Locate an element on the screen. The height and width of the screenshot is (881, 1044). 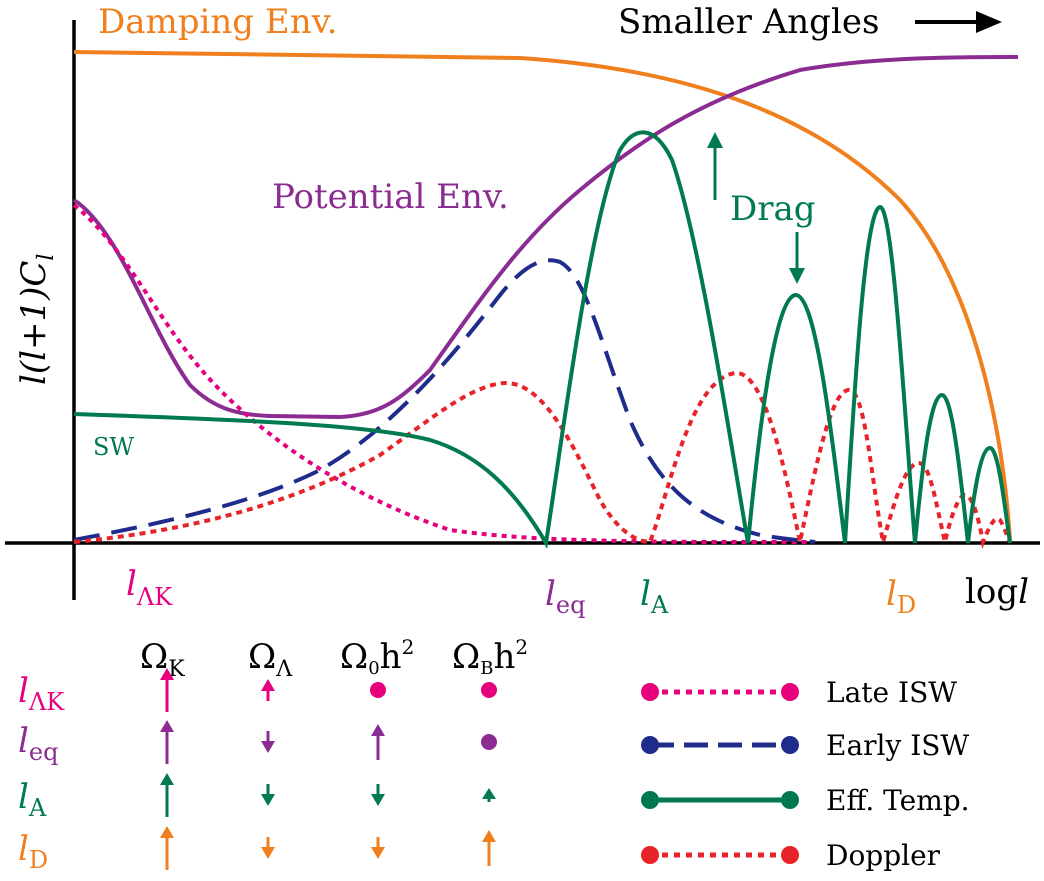
legend-label: Late ISW is located at coordinates (891, 692).